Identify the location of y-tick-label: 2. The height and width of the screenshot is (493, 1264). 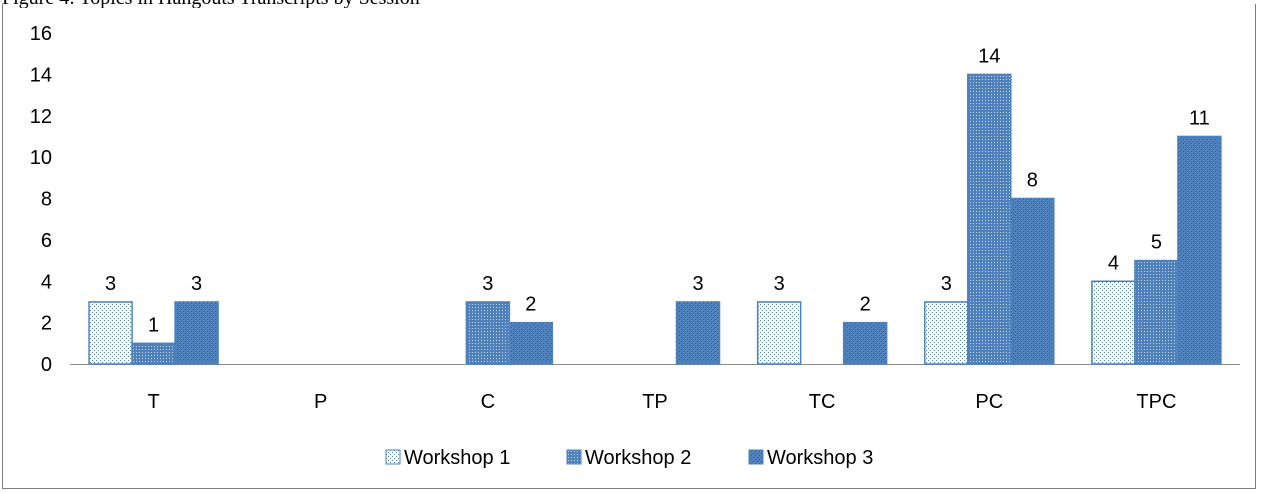
(46, 324).